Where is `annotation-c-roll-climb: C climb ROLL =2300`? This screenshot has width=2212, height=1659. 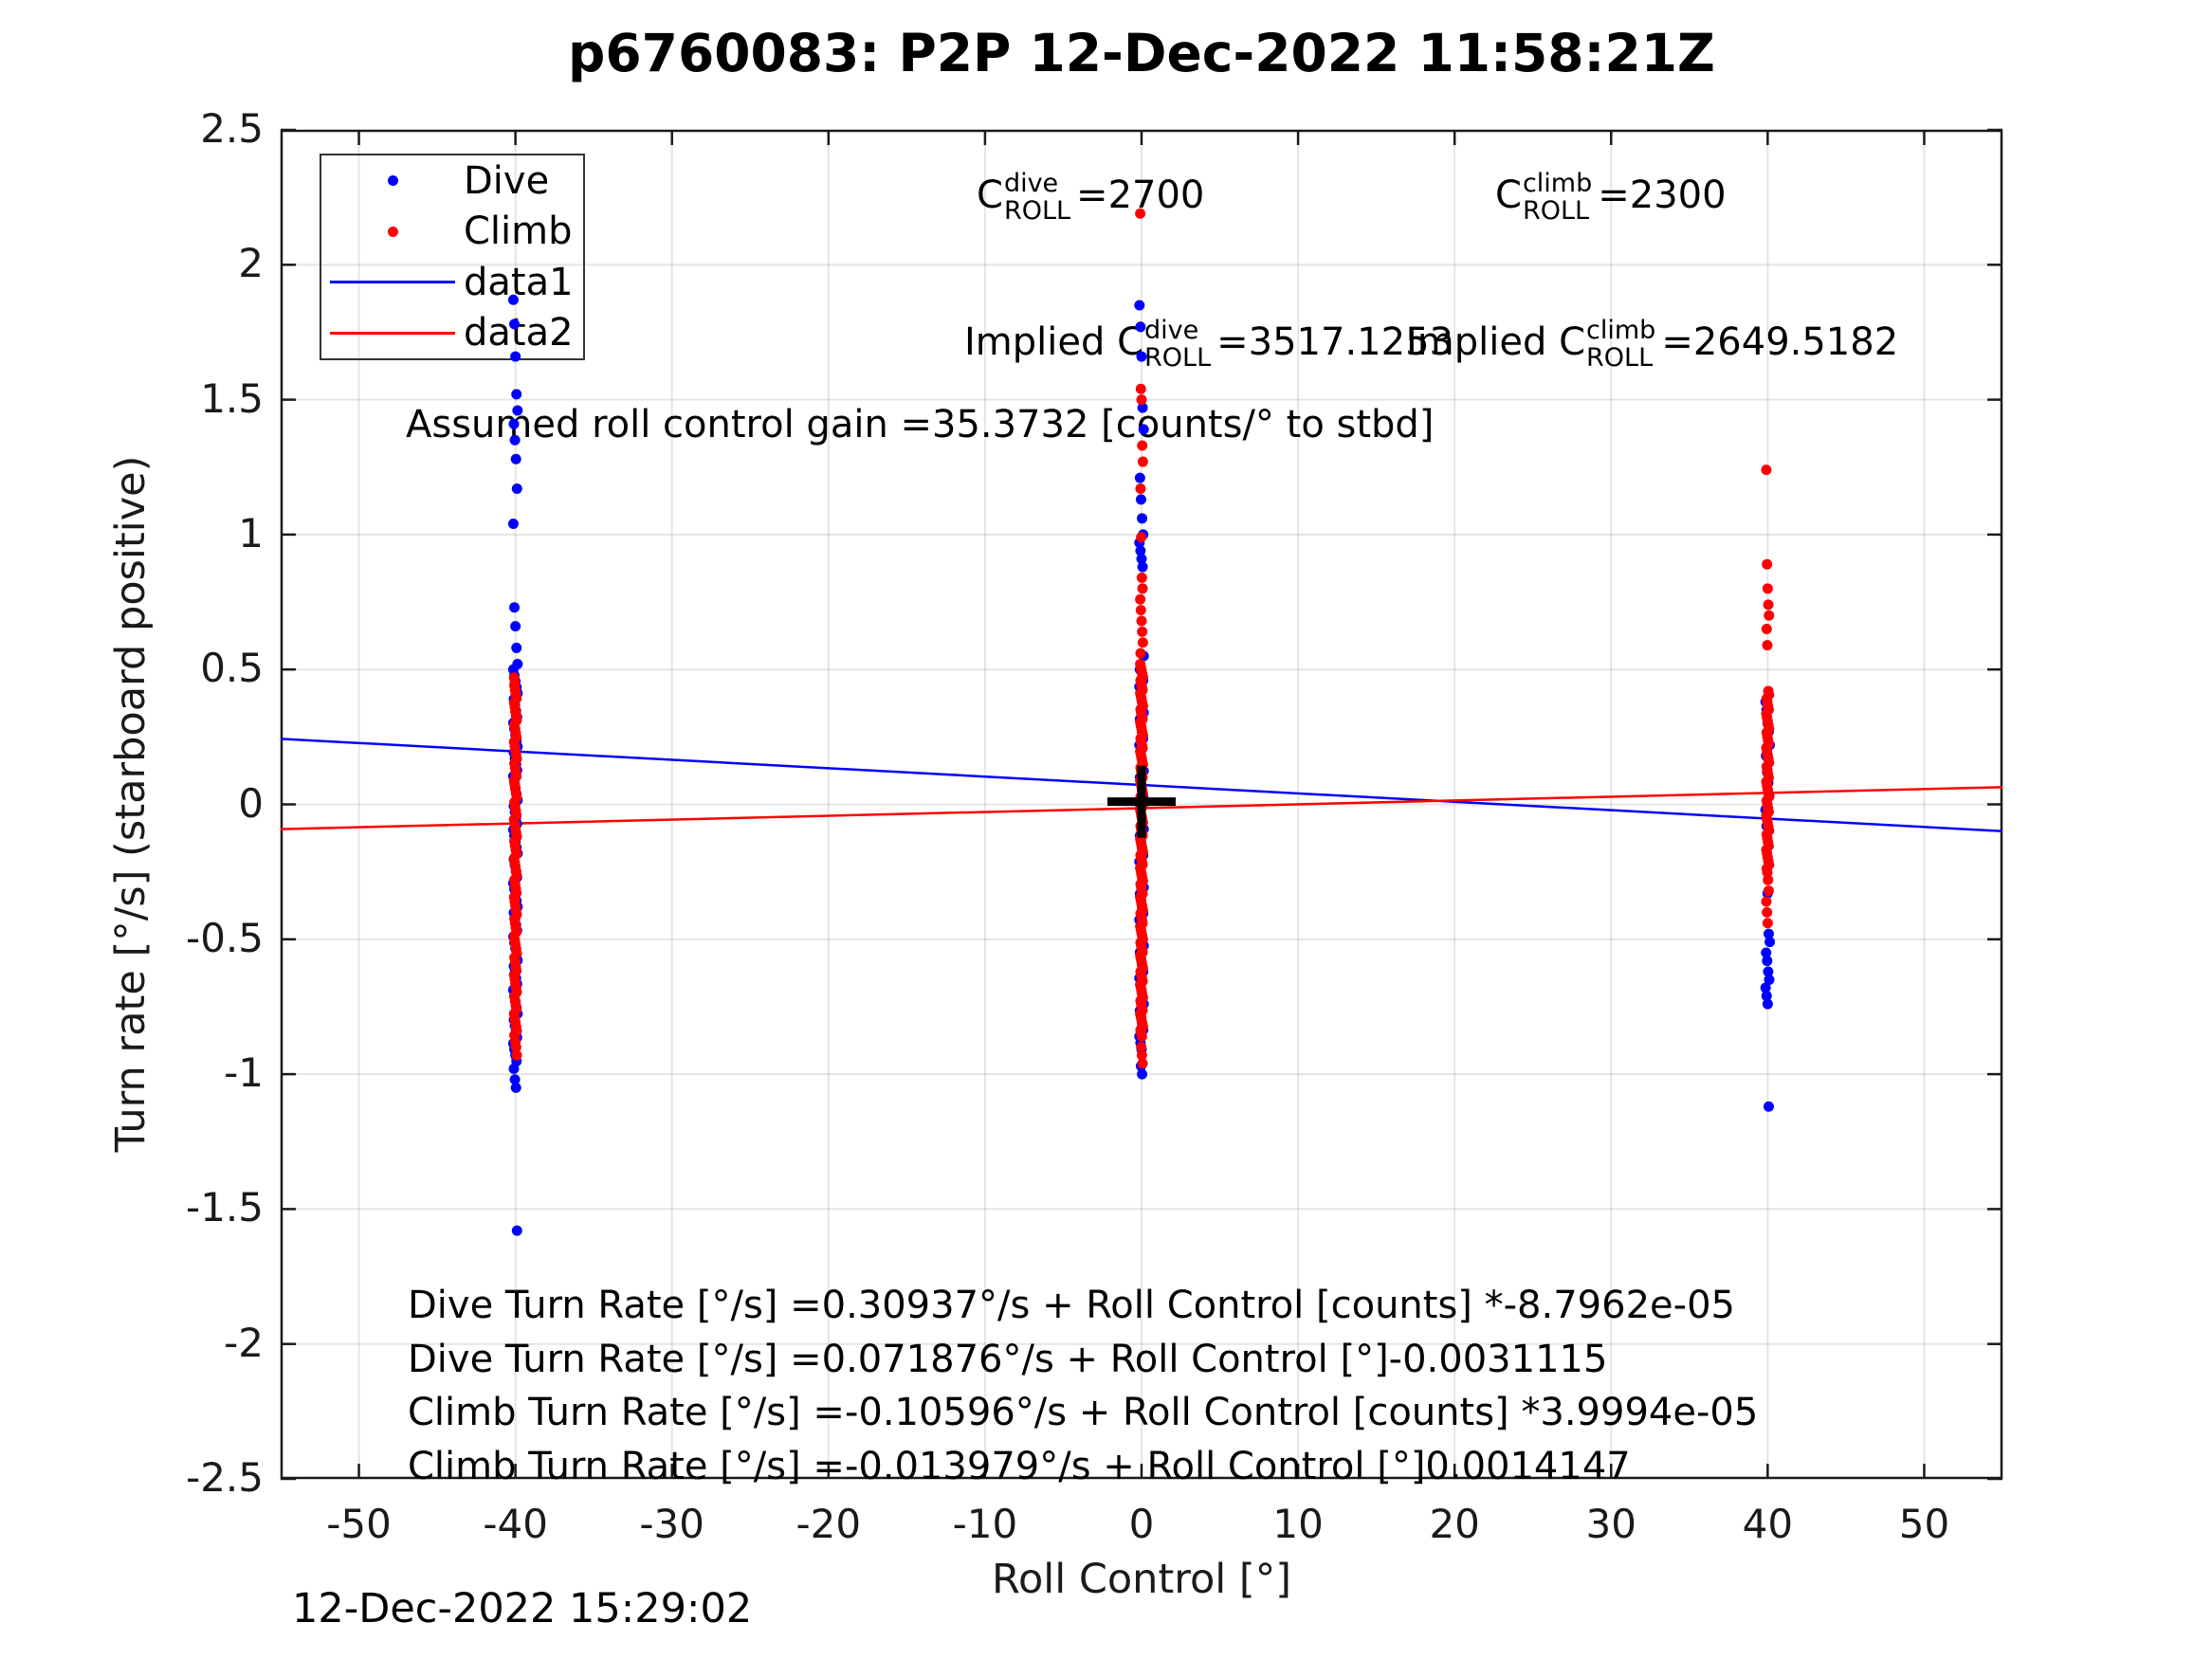
annotation-c-roll-climb: C climb ROLL =2300 is located at coordinates (1611, 196).